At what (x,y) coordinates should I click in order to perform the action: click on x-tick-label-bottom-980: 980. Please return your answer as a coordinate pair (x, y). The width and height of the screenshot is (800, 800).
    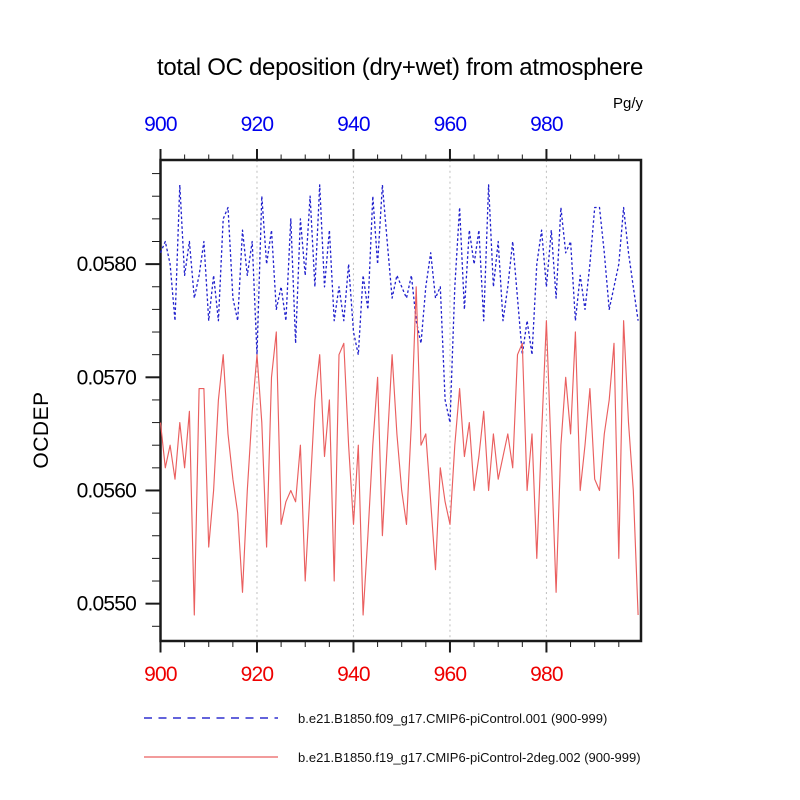
    Looking at the image, I should click on (546, 674).